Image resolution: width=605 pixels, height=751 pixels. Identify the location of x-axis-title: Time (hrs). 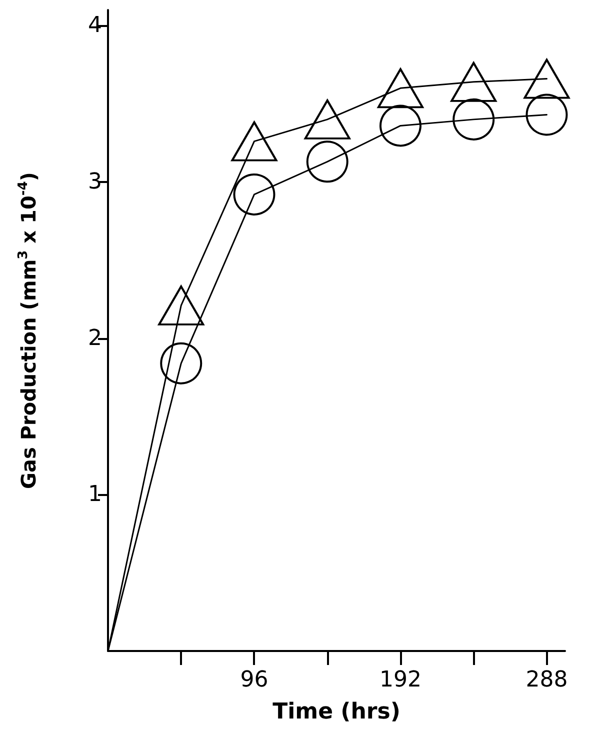
(336, 712).